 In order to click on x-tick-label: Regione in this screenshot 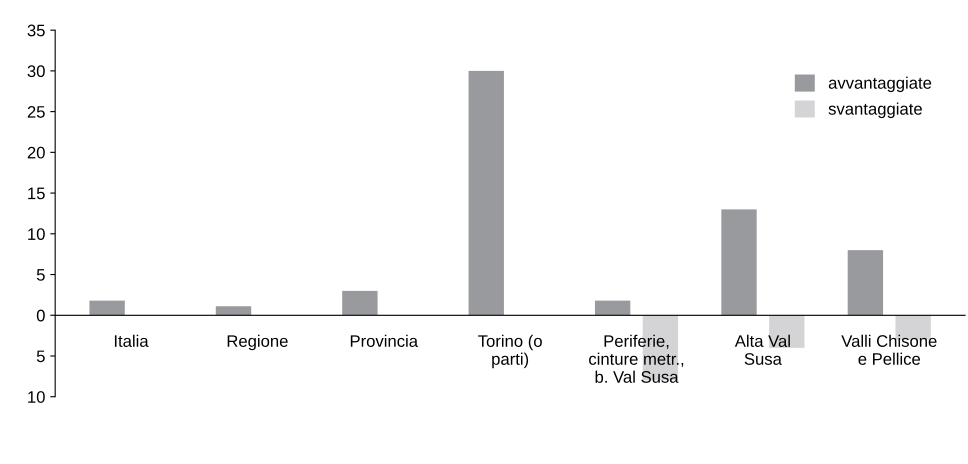, I will do `click(258, 342)`.